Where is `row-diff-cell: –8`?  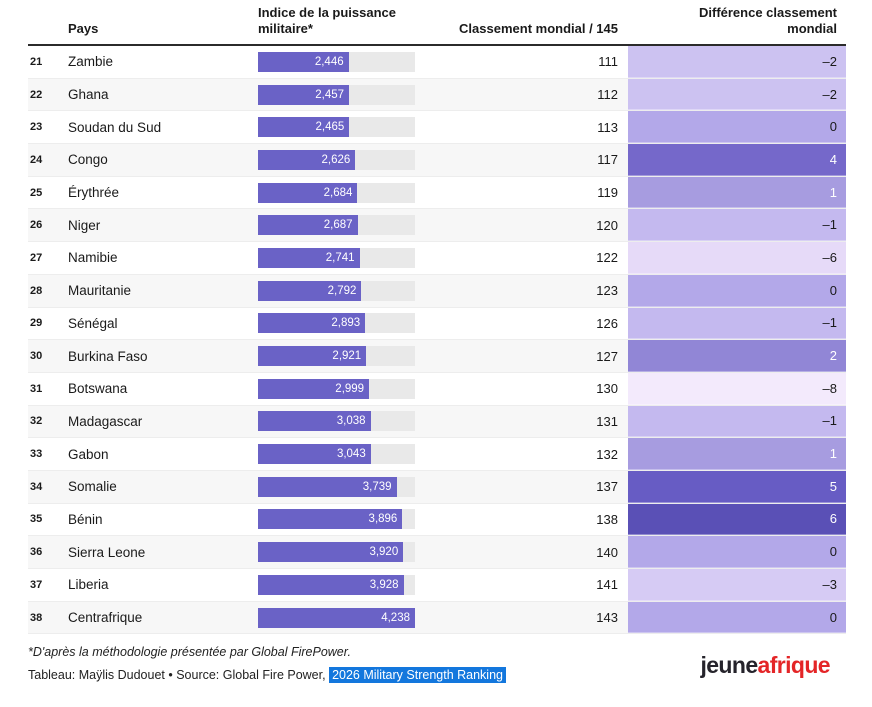 row-diff-cell: –8 is located at coordinates (737, 388).